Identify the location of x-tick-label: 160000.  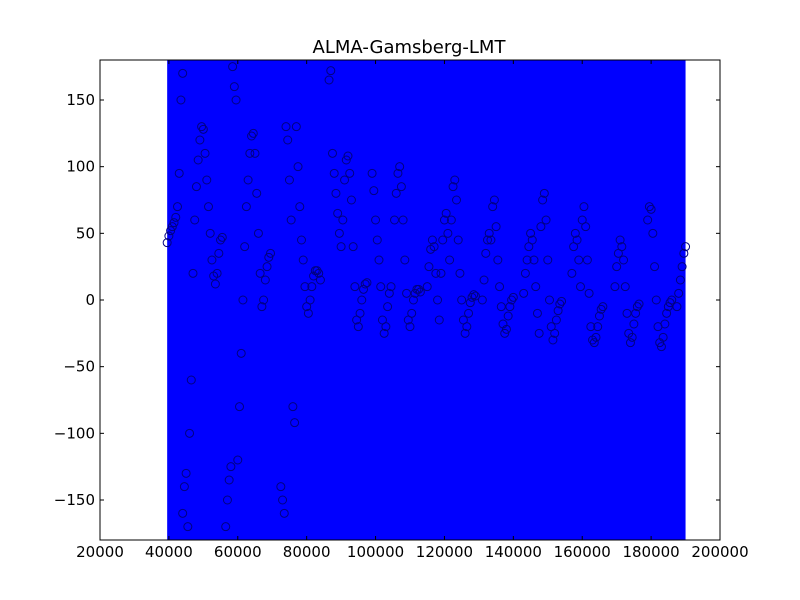
(582, 552).